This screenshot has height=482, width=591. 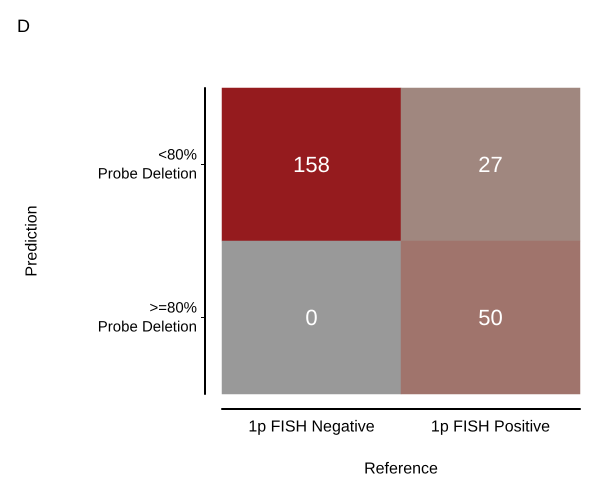 What do you see at coordinates (490, 317) in the screenshot?
I see `data-label: 50` at bounding box center [490, 317].